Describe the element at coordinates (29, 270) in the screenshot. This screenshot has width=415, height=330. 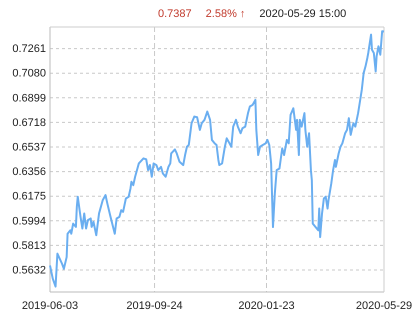
I see `y-tick-label: 0.5632` at that location.